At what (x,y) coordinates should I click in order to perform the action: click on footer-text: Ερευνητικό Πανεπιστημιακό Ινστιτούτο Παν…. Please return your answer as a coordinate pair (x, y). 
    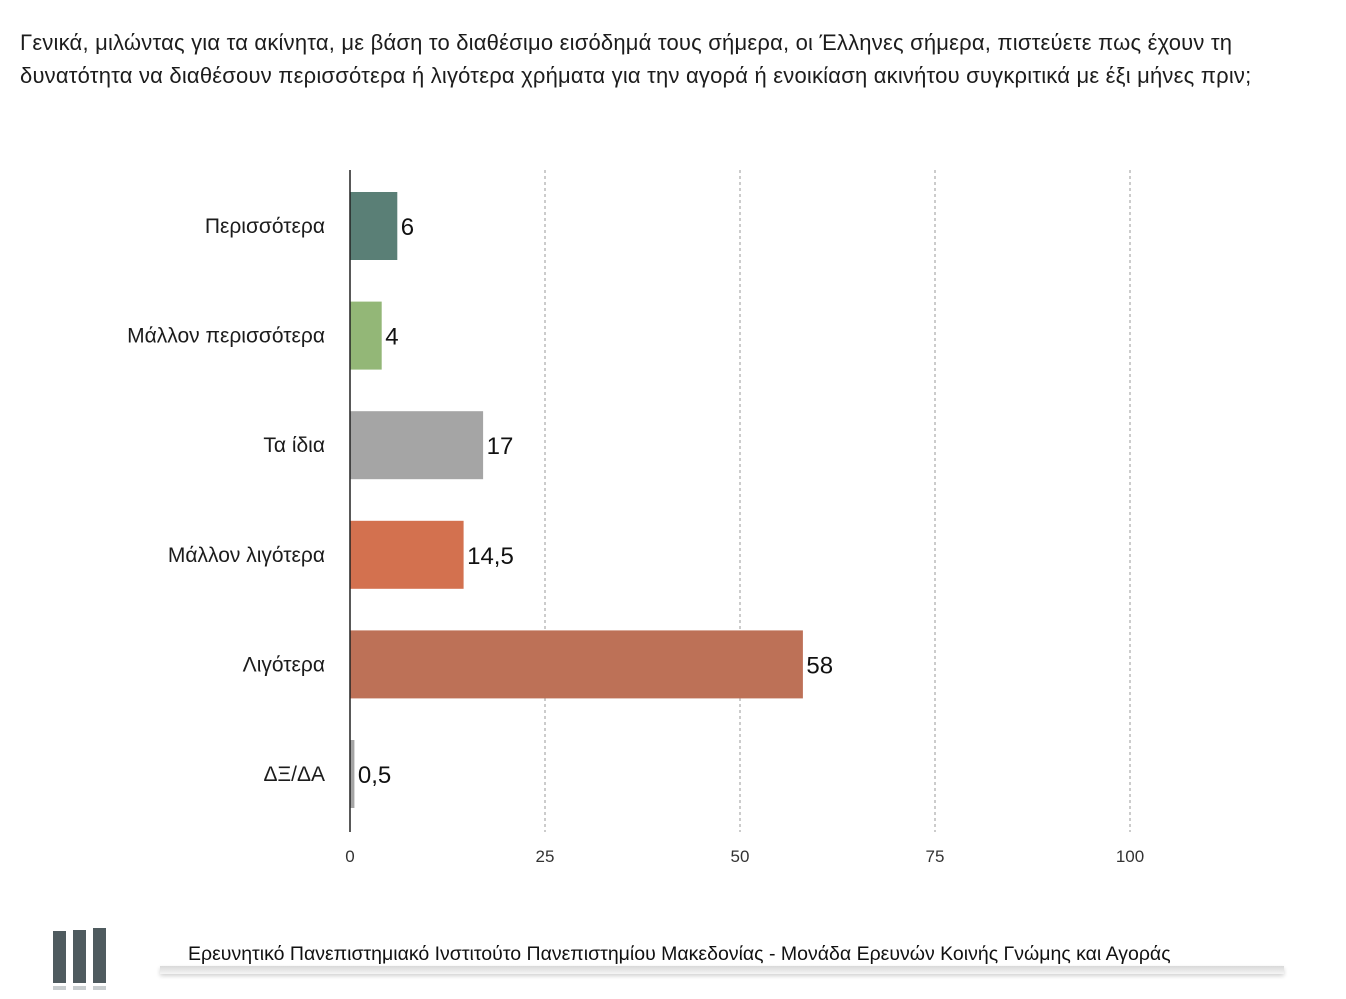
    Looking at the image, I should click on (679, 954).